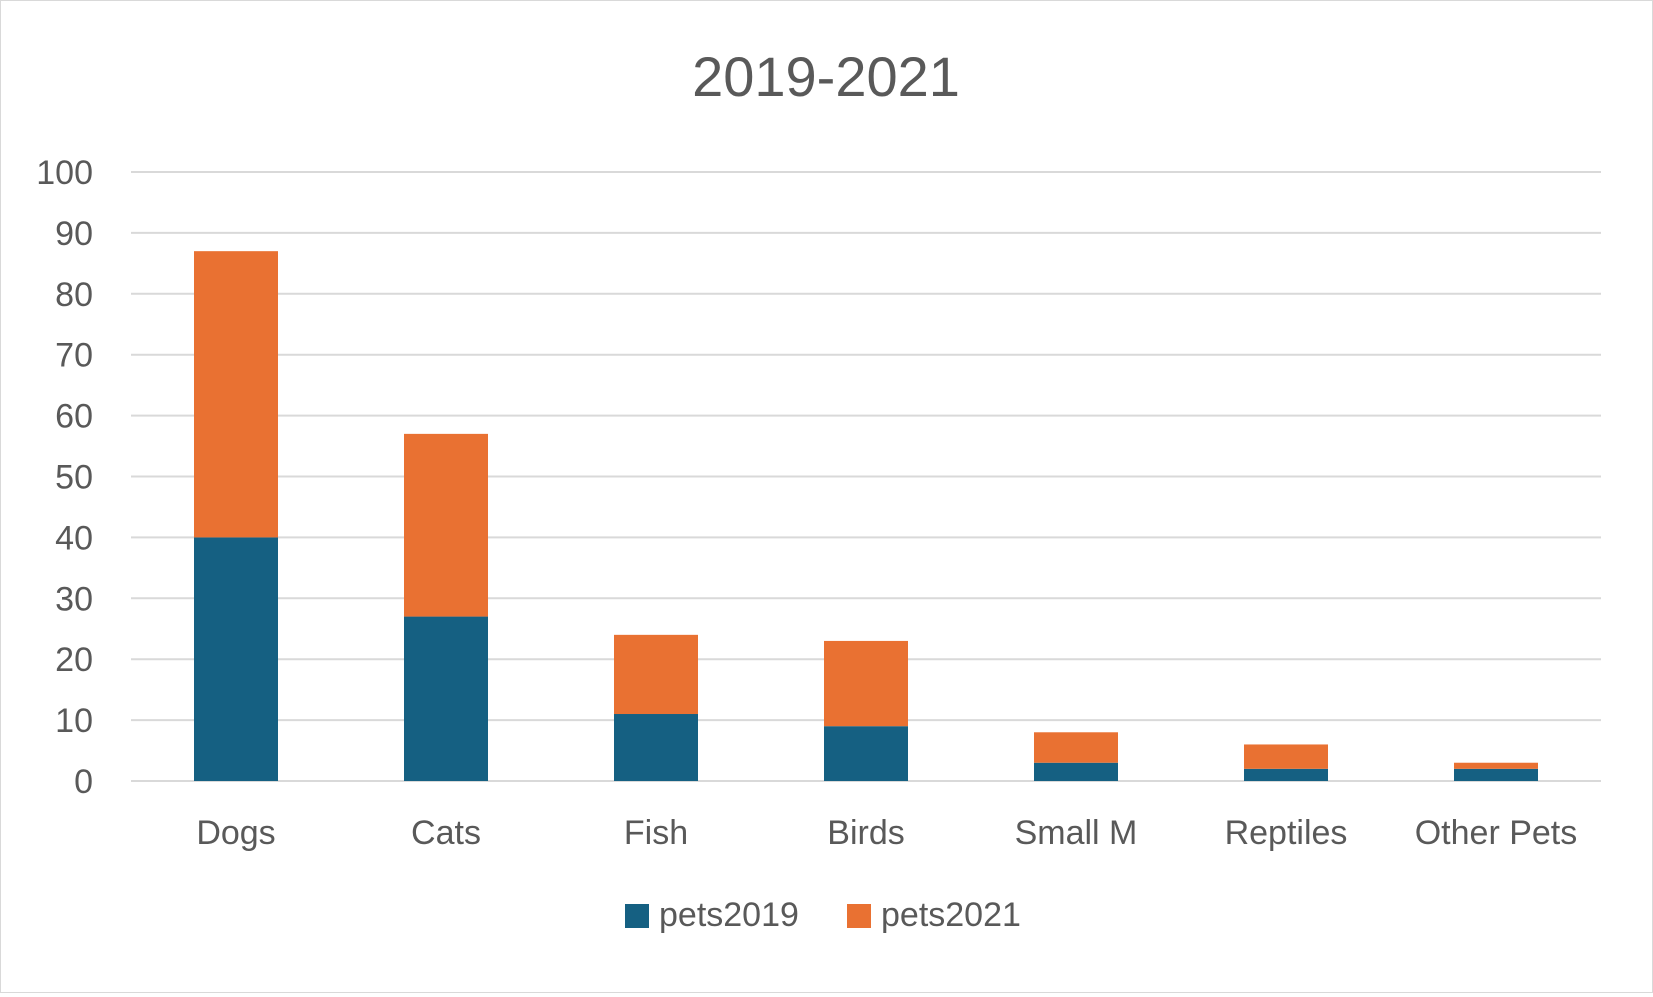 The width and height of the screenshot is (1653, 997). Describe the element at coordinates (826, 76) in the screenshot. I see `chart-title: 2019-2021` at that location.